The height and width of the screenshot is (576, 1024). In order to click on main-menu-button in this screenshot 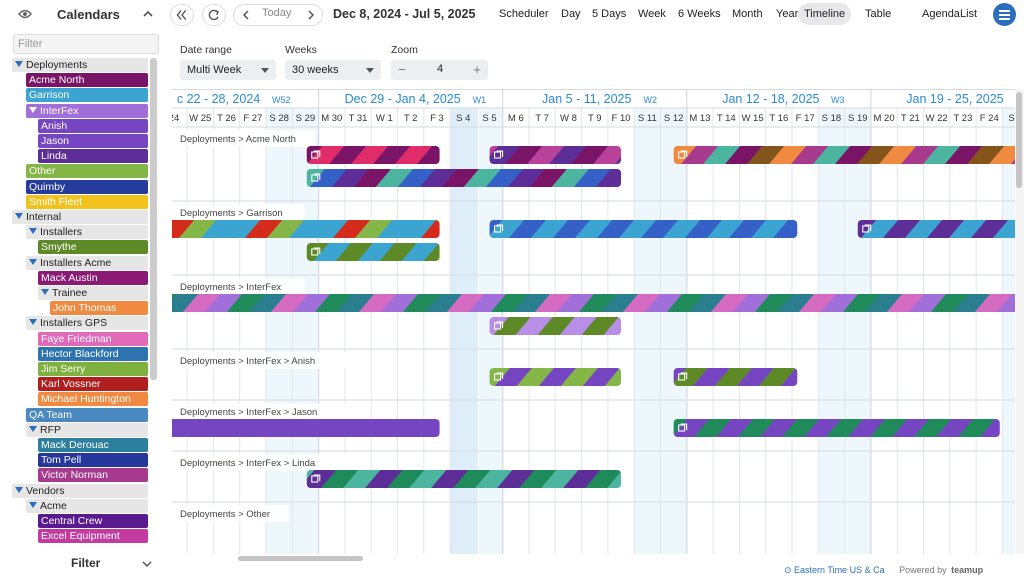, I will do `click(1004, 14)`.